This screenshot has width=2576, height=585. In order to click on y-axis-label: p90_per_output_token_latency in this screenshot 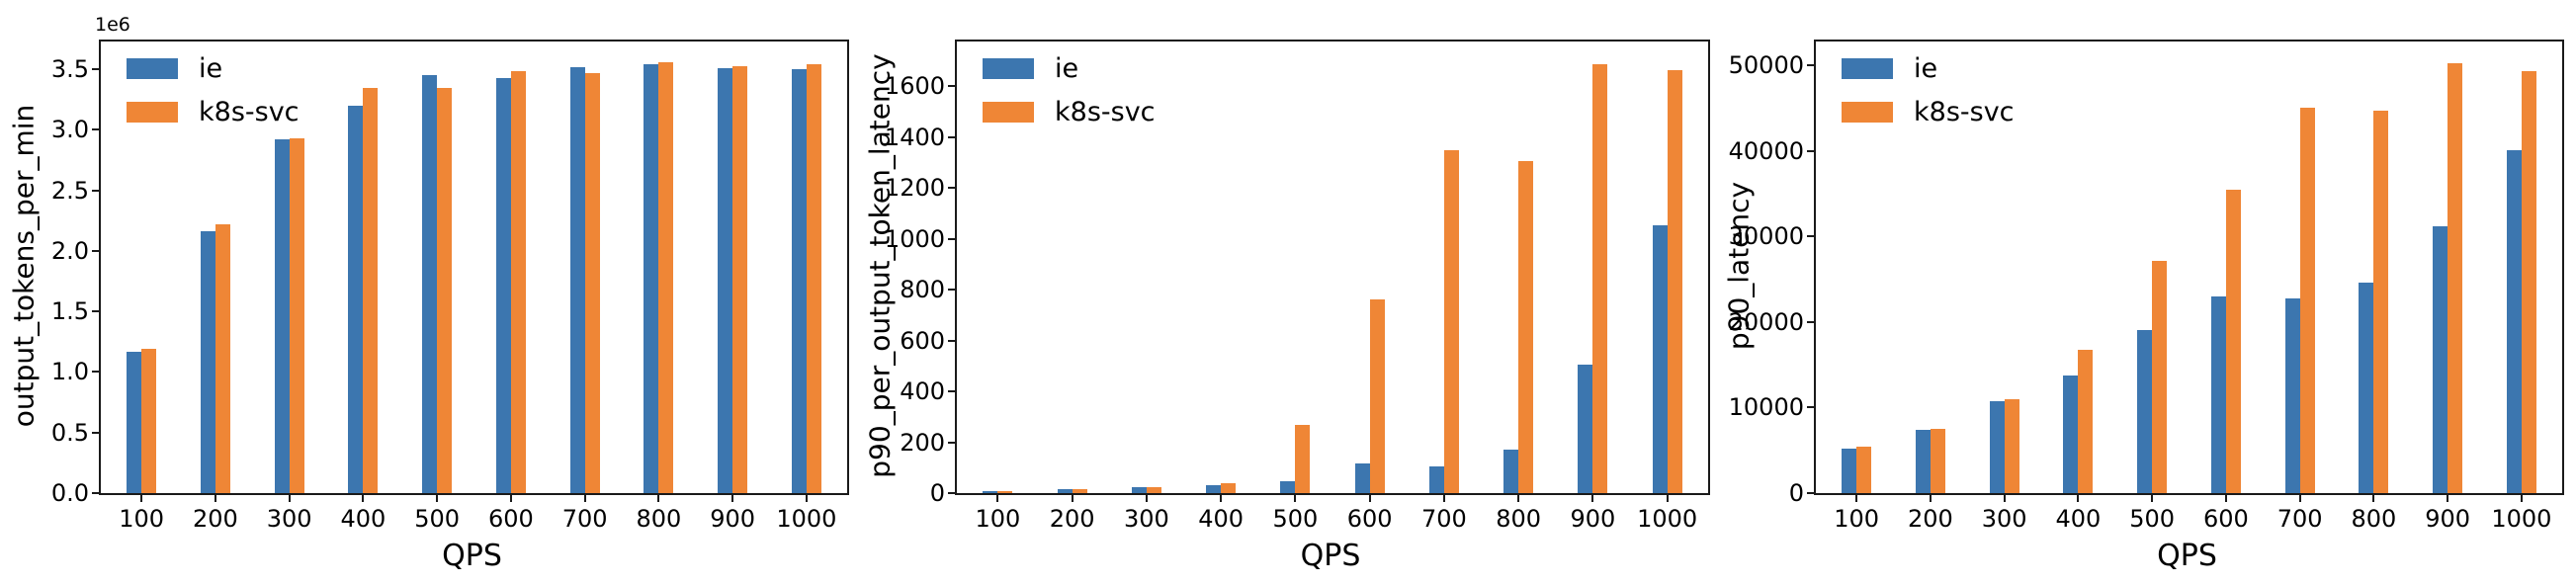, I will do `click(880, 265)`.